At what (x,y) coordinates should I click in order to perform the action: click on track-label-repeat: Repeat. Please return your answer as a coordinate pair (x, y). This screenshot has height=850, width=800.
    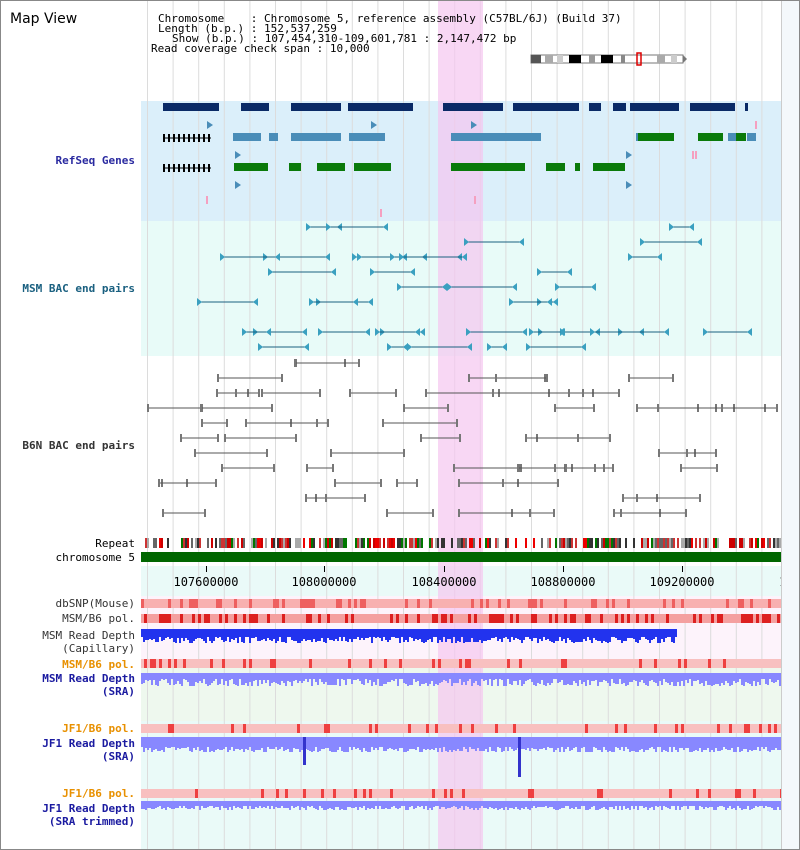
    Looking at the image, I should click on (115, 543).